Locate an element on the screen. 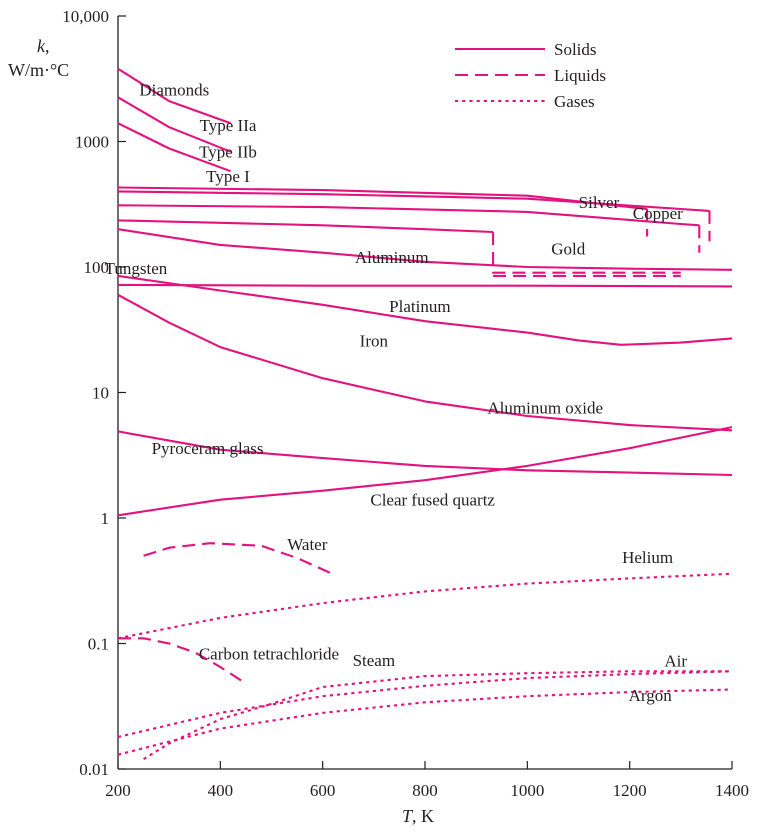 Image resolution: width=766 pixels, height=833 pixels. x-tick-label: 1200 is located at coordinates (630, 790).